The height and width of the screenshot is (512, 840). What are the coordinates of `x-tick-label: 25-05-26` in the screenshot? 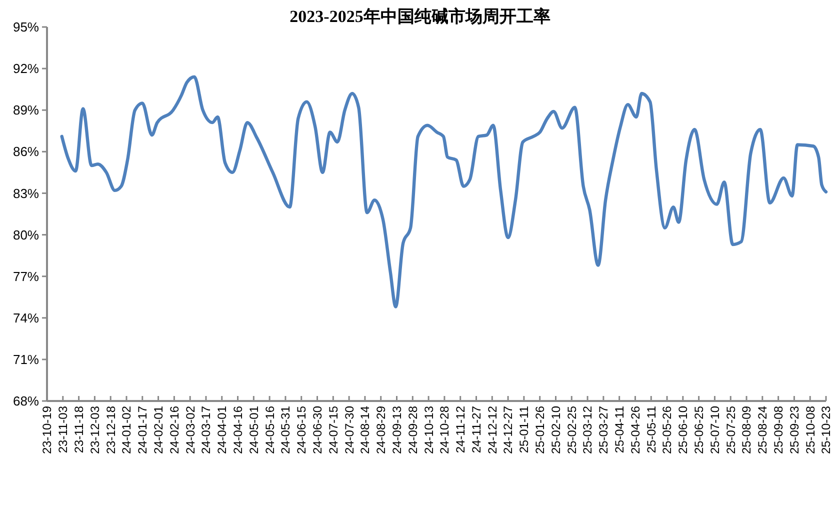 It's located at (667, 430).